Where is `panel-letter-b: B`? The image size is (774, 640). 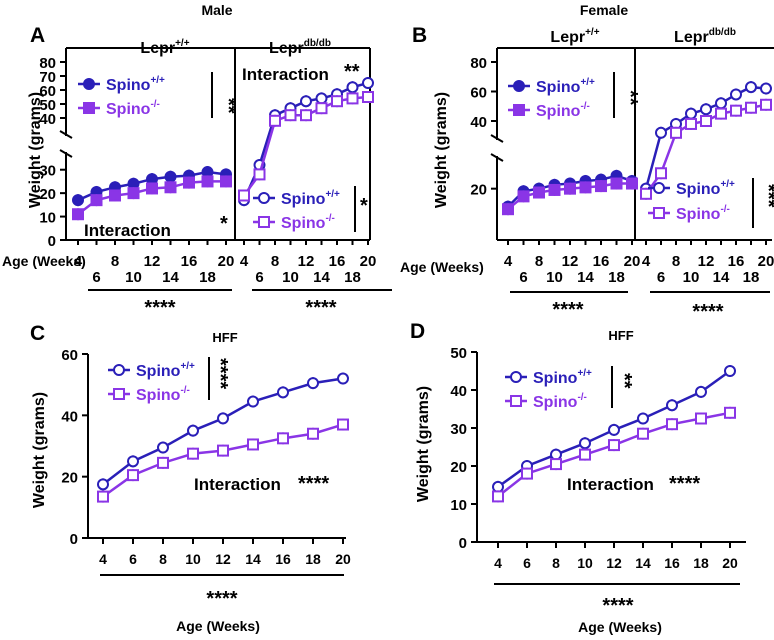
panel-letter-b: B is located at coordinates (419, 35).